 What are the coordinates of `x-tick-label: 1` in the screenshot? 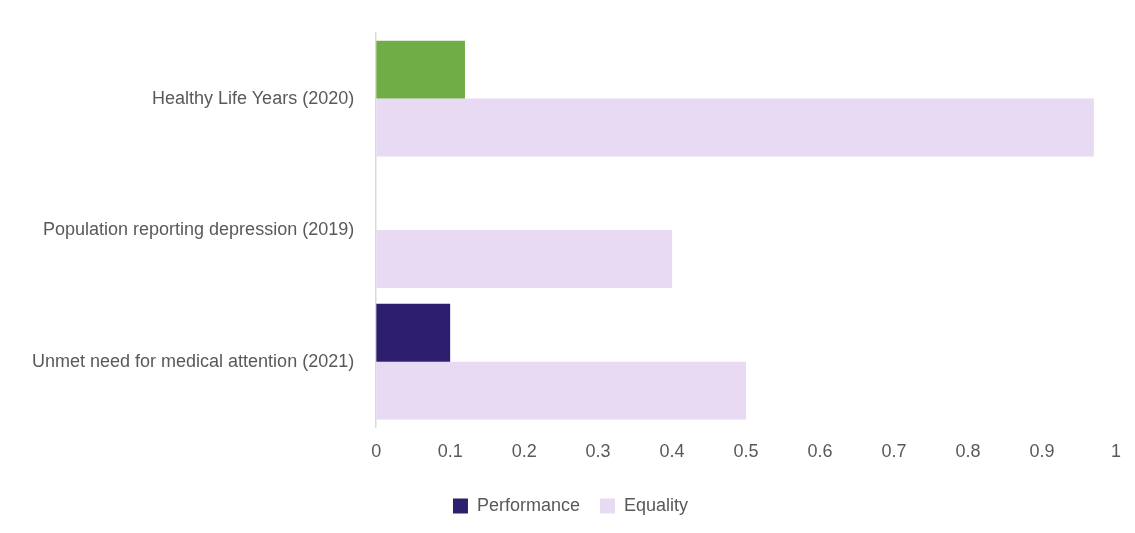 It's located at (1115, 451).